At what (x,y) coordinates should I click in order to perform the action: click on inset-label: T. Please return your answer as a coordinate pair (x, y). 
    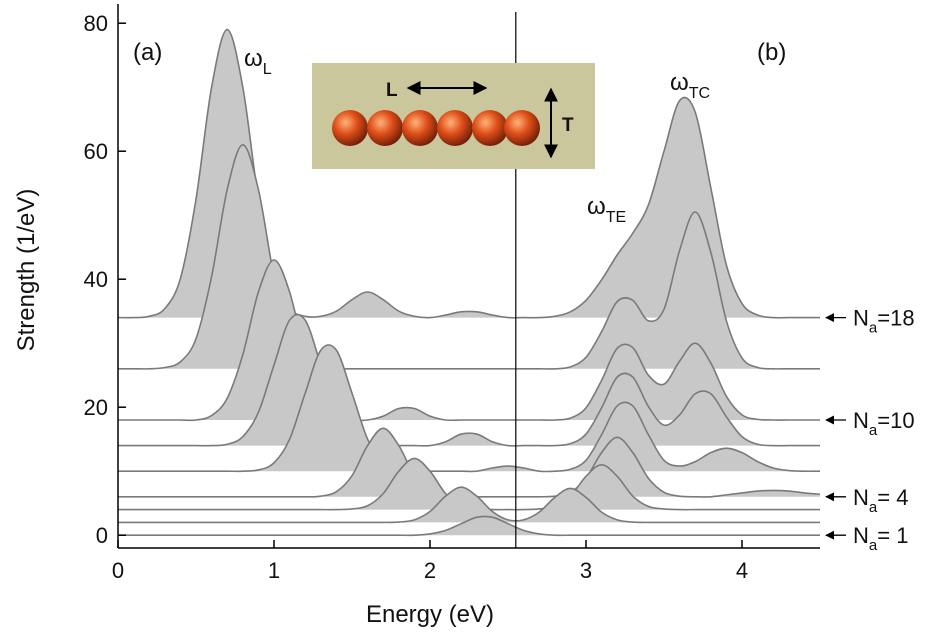
    Looking at the image, I should click on (568, 125).